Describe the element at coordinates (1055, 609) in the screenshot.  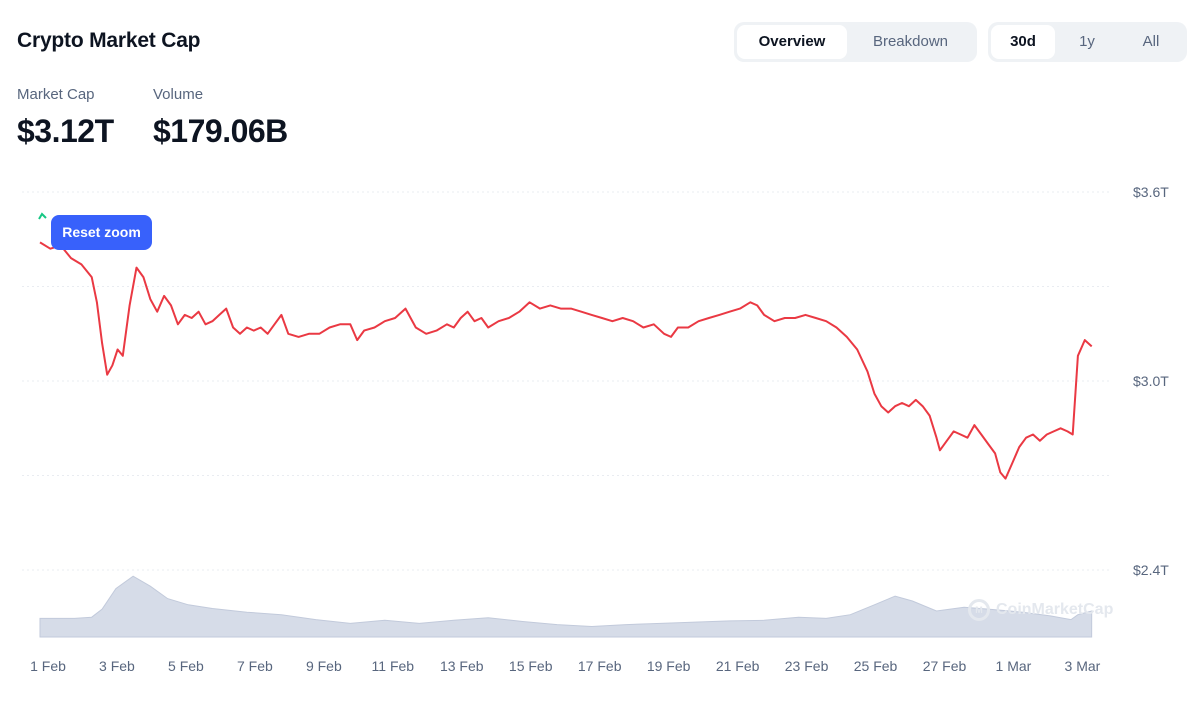
I see `watermark-text: CoinMarketCap` at that location.